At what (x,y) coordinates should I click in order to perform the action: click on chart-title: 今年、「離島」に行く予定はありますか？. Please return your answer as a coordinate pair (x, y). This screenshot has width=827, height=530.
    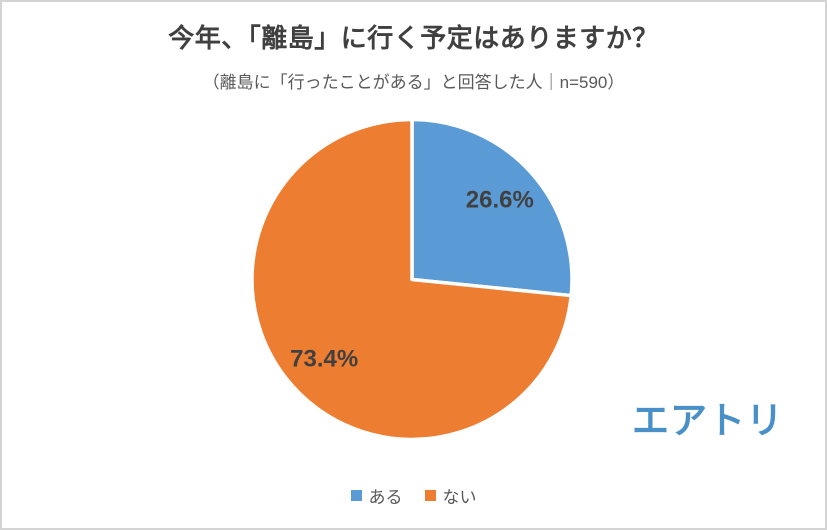
    Looking at the image, I should click on (413, 38).